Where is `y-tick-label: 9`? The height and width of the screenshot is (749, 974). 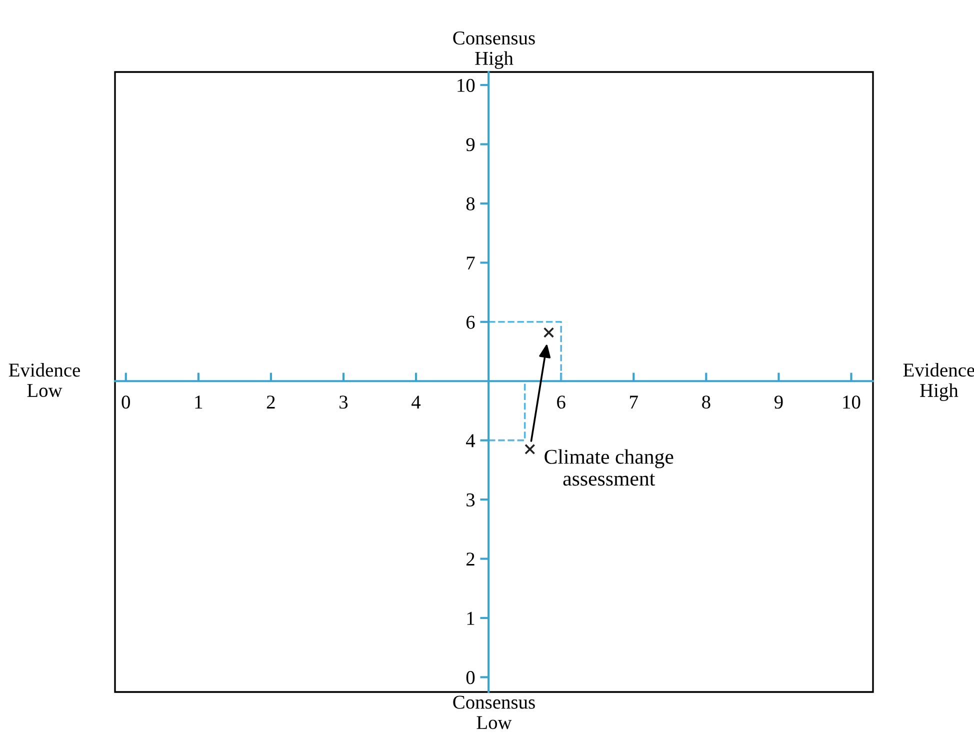
y-tick-label: 9 is located at coordinates (470, 145).